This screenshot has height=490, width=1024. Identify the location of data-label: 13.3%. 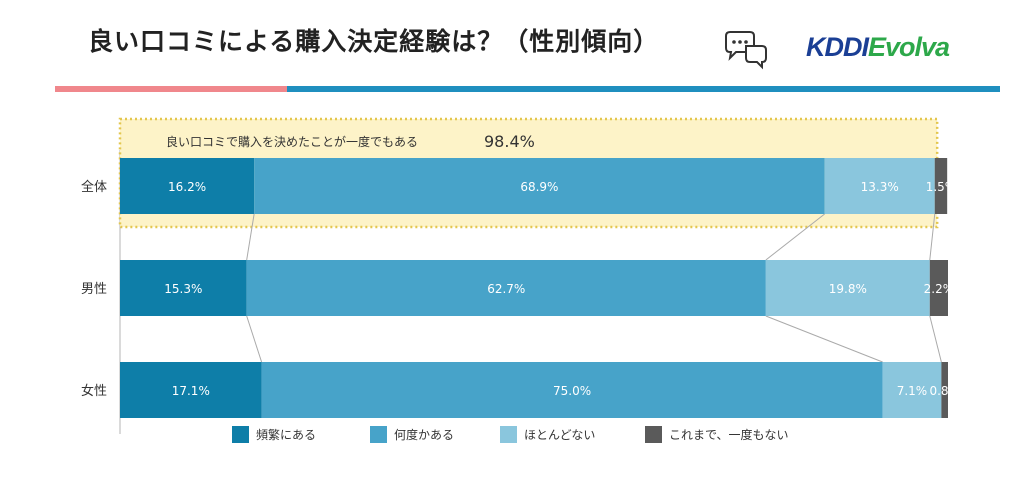
(880, 187).